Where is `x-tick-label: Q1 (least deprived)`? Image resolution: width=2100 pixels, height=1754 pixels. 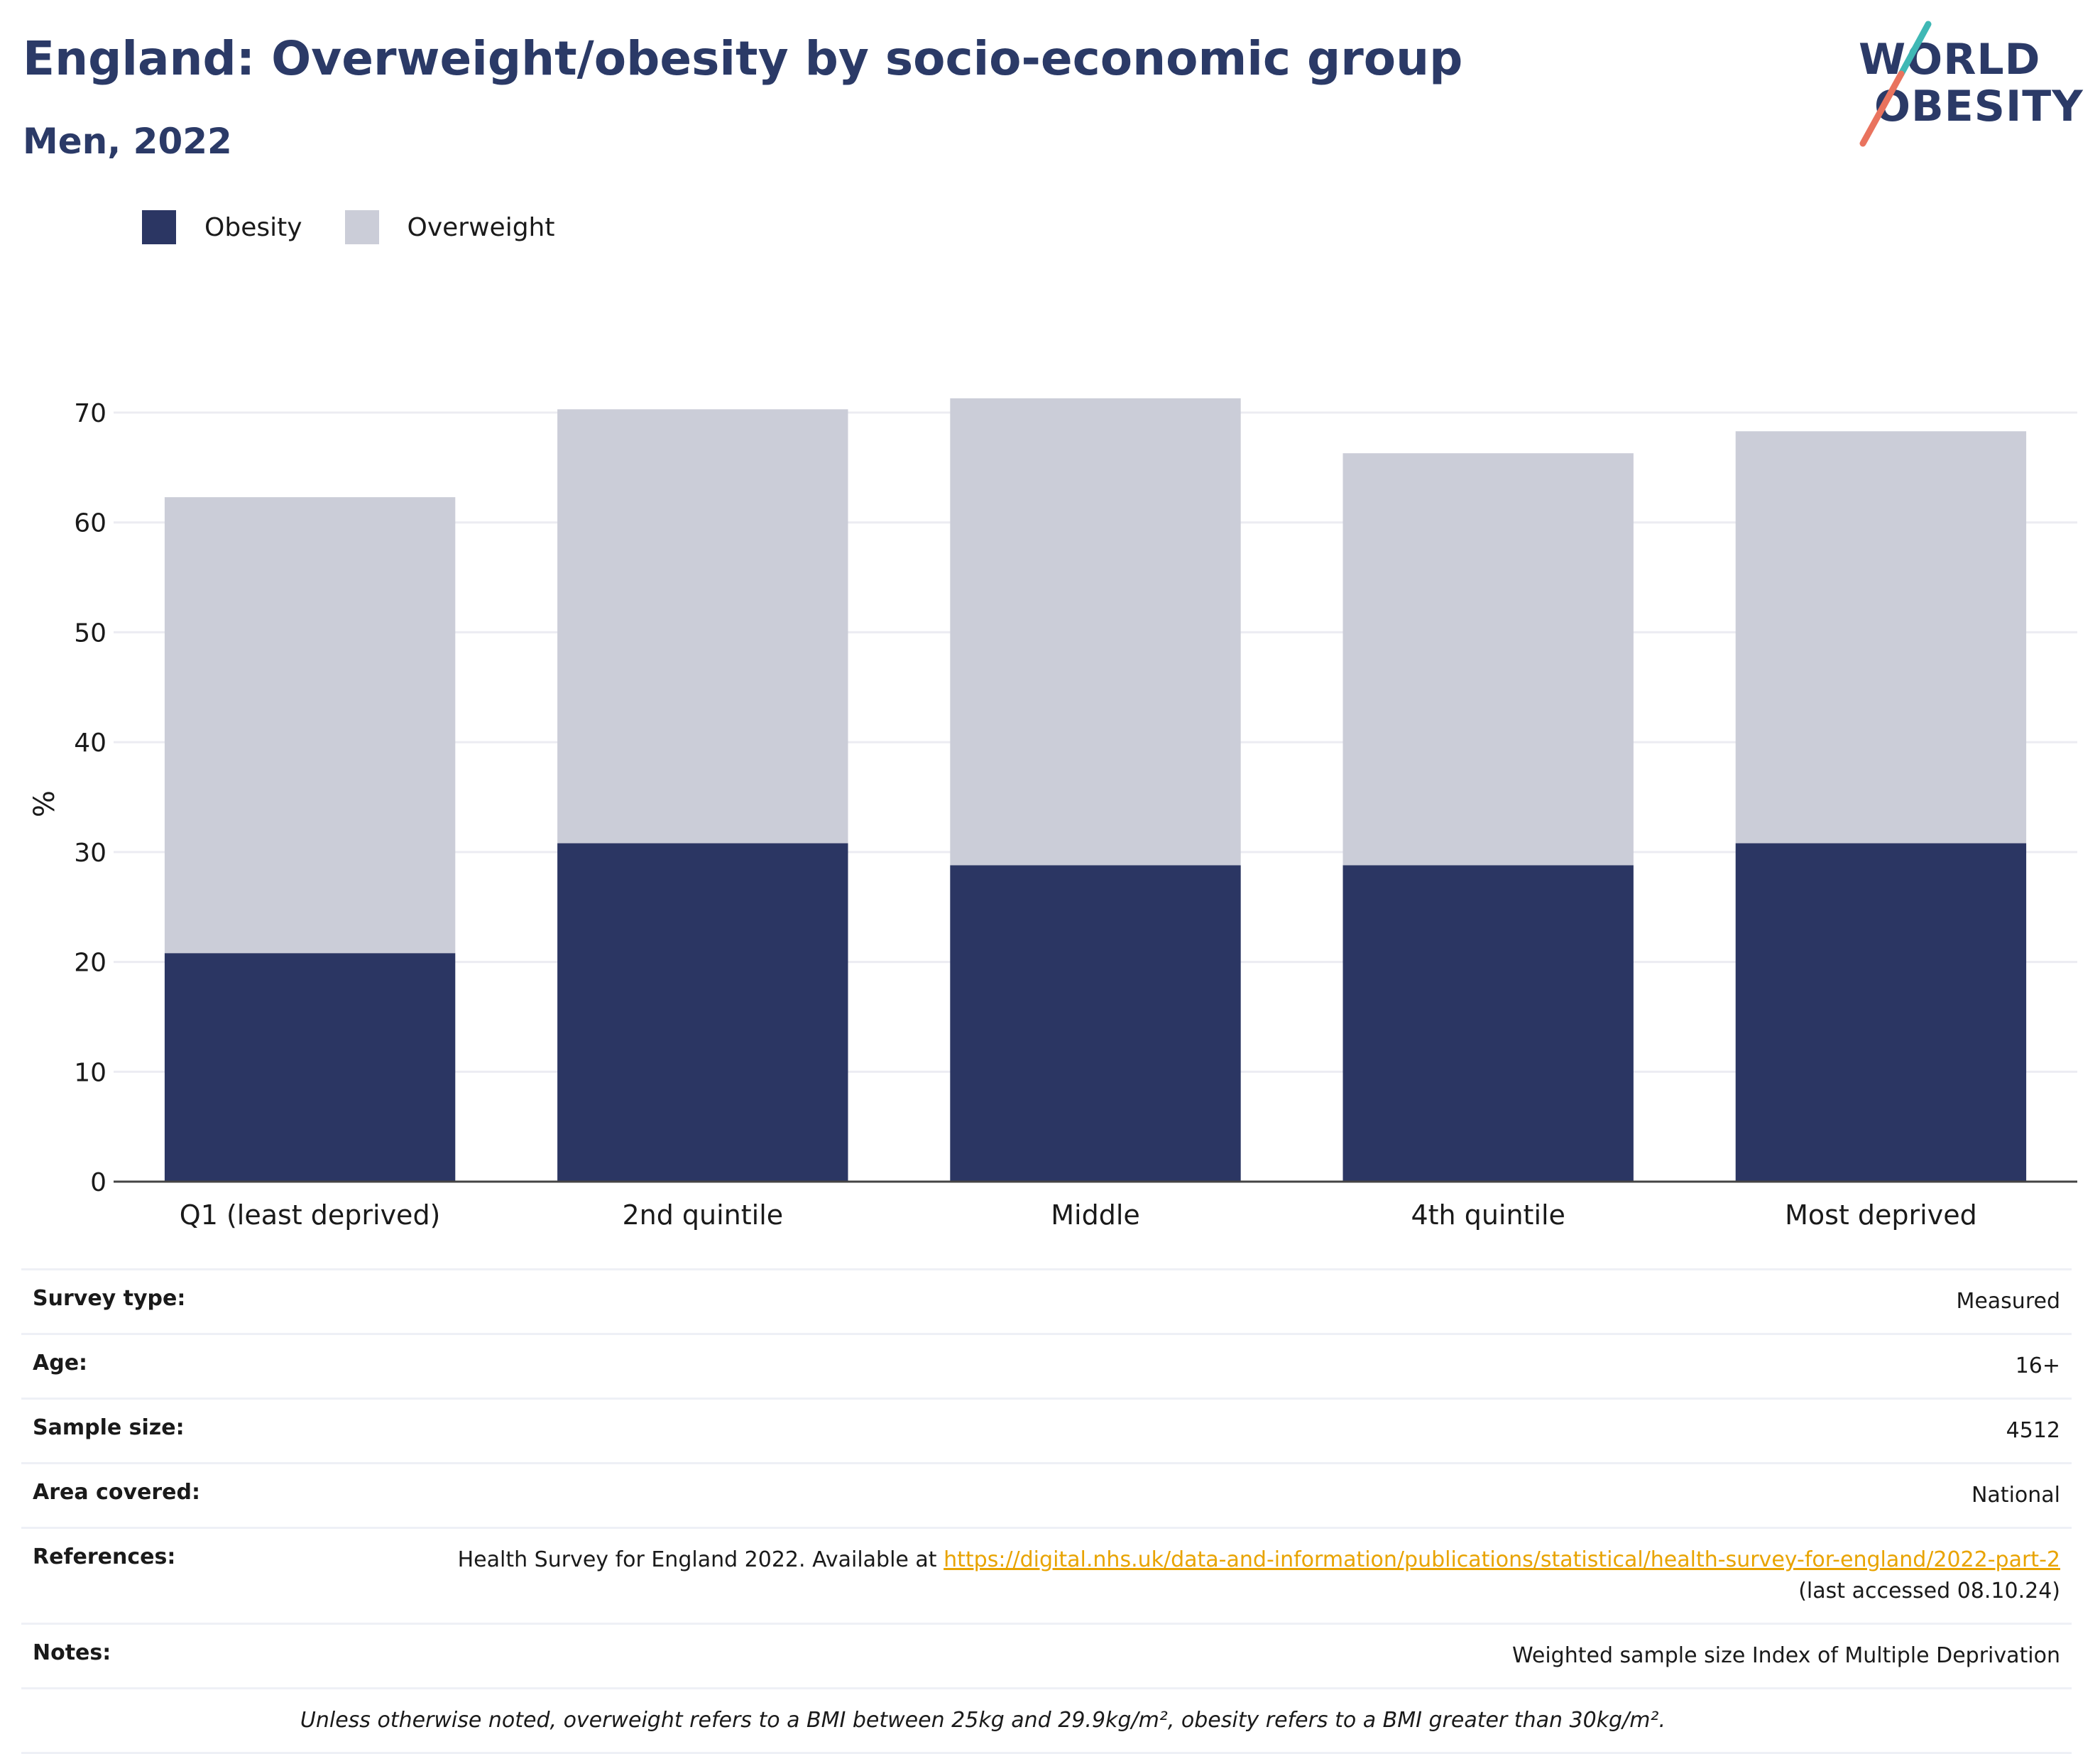
x-tick-label: Q1 (least deprived) is located at coordinates (310, 1215).